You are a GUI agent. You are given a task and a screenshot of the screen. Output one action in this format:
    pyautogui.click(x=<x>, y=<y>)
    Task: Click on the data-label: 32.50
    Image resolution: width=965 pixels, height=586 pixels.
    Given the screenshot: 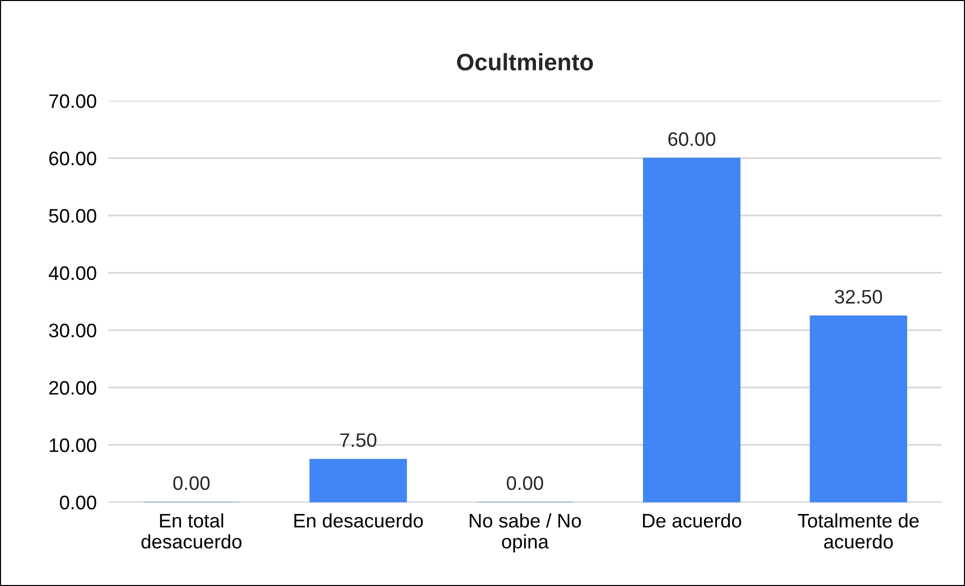 What is the action you would take?
    pyautogui.click(x=858, y=297)
    